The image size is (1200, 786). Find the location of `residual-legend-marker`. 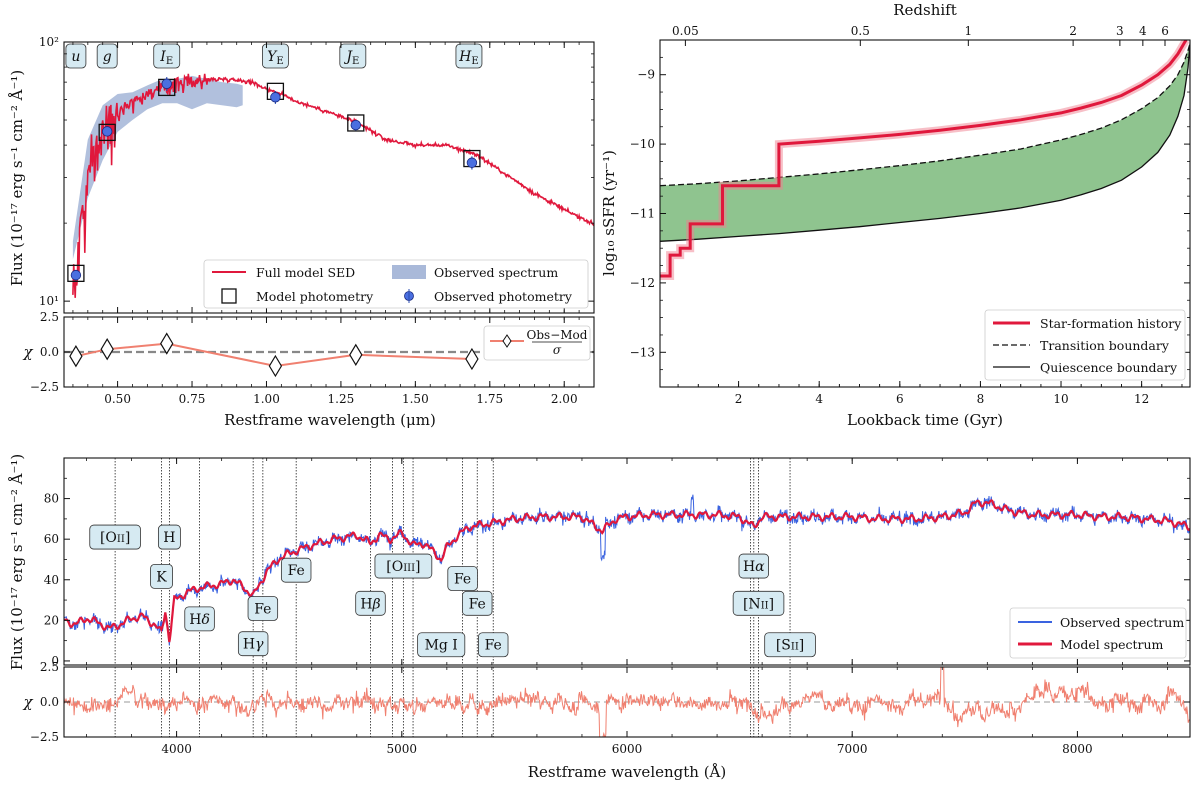

residual-legend-marker is located at coordinates (507, 341).